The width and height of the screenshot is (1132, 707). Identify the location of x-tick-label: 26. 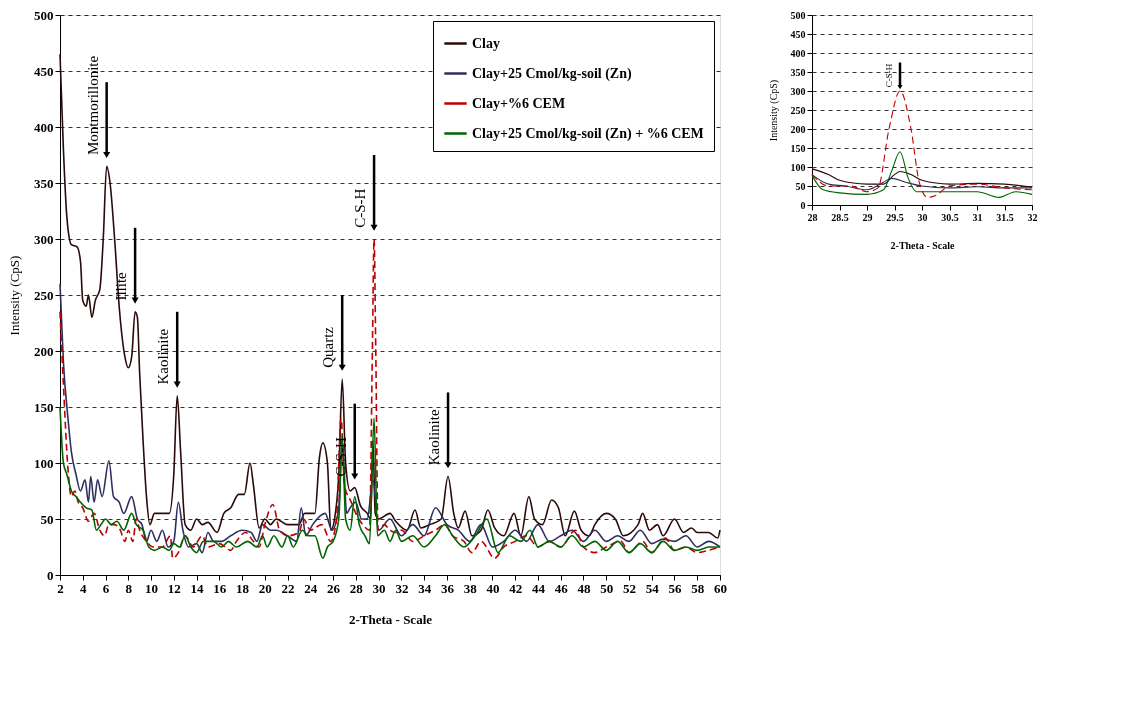
(334, 588).